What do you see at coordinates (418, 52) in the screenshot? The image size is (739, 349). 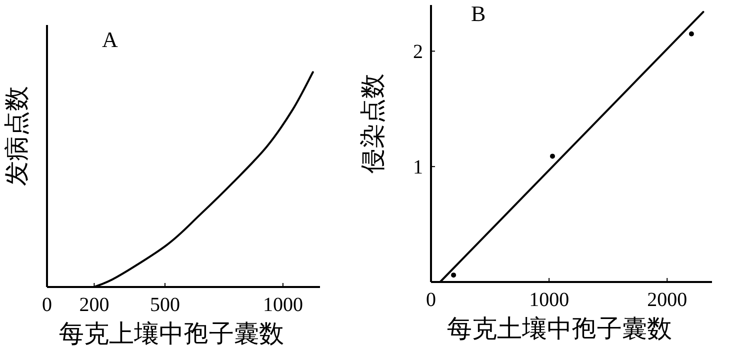 I see `y-tick-label: 2` at bounding box center [418, 52].